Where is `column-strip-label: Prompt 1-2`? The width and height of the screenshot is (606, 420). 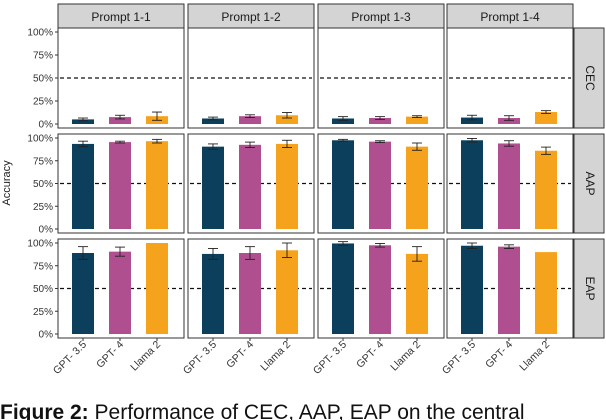
column-strip-label: Prompt 1-2 is located at coordinates (251, 17).